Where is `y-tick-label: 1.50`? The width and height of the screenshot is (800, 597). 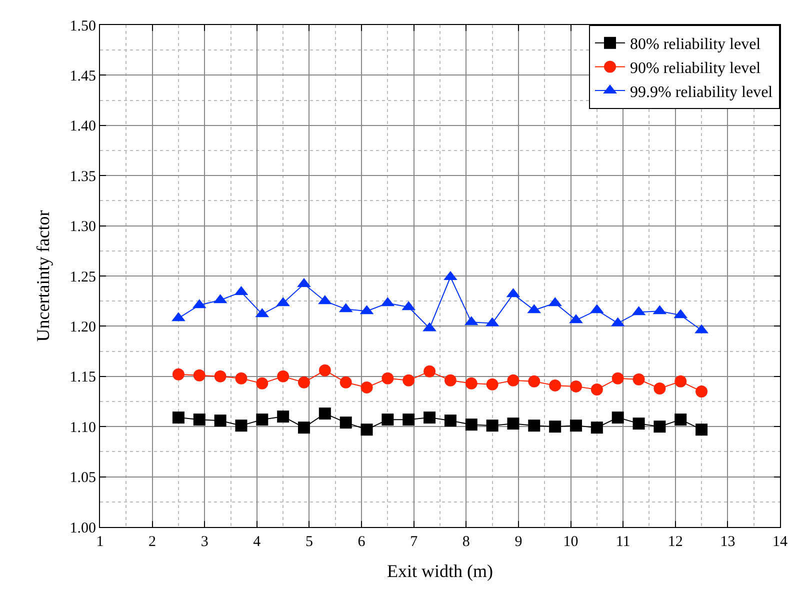
y-tick-label: 1.50 is located at coordinates (83, 26).